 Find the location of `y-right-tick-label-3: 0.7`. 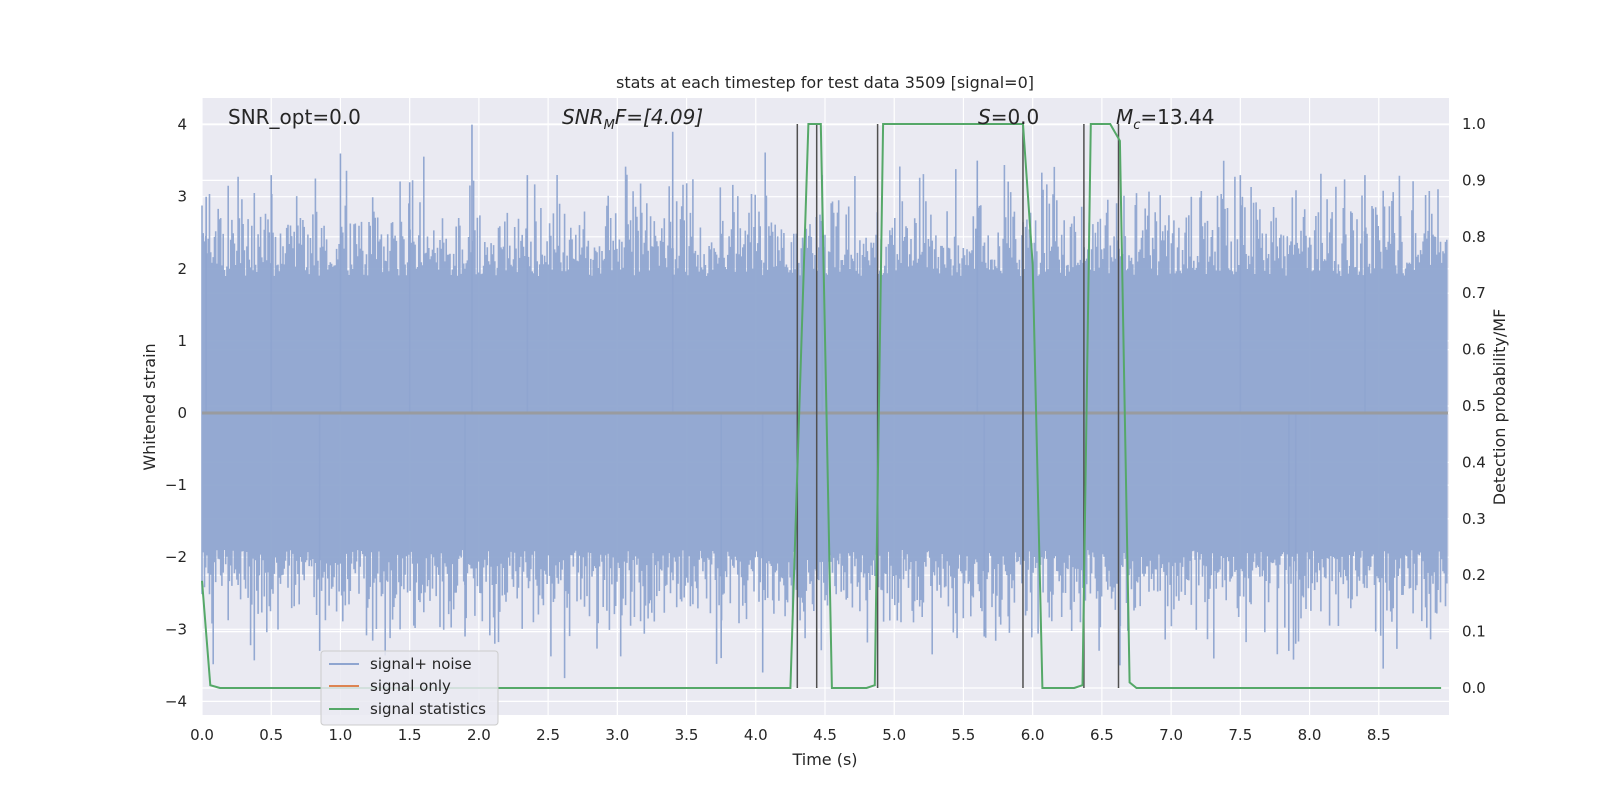

y-right-tick-label-3: 0.7 is located at coordinates (1474, 293).